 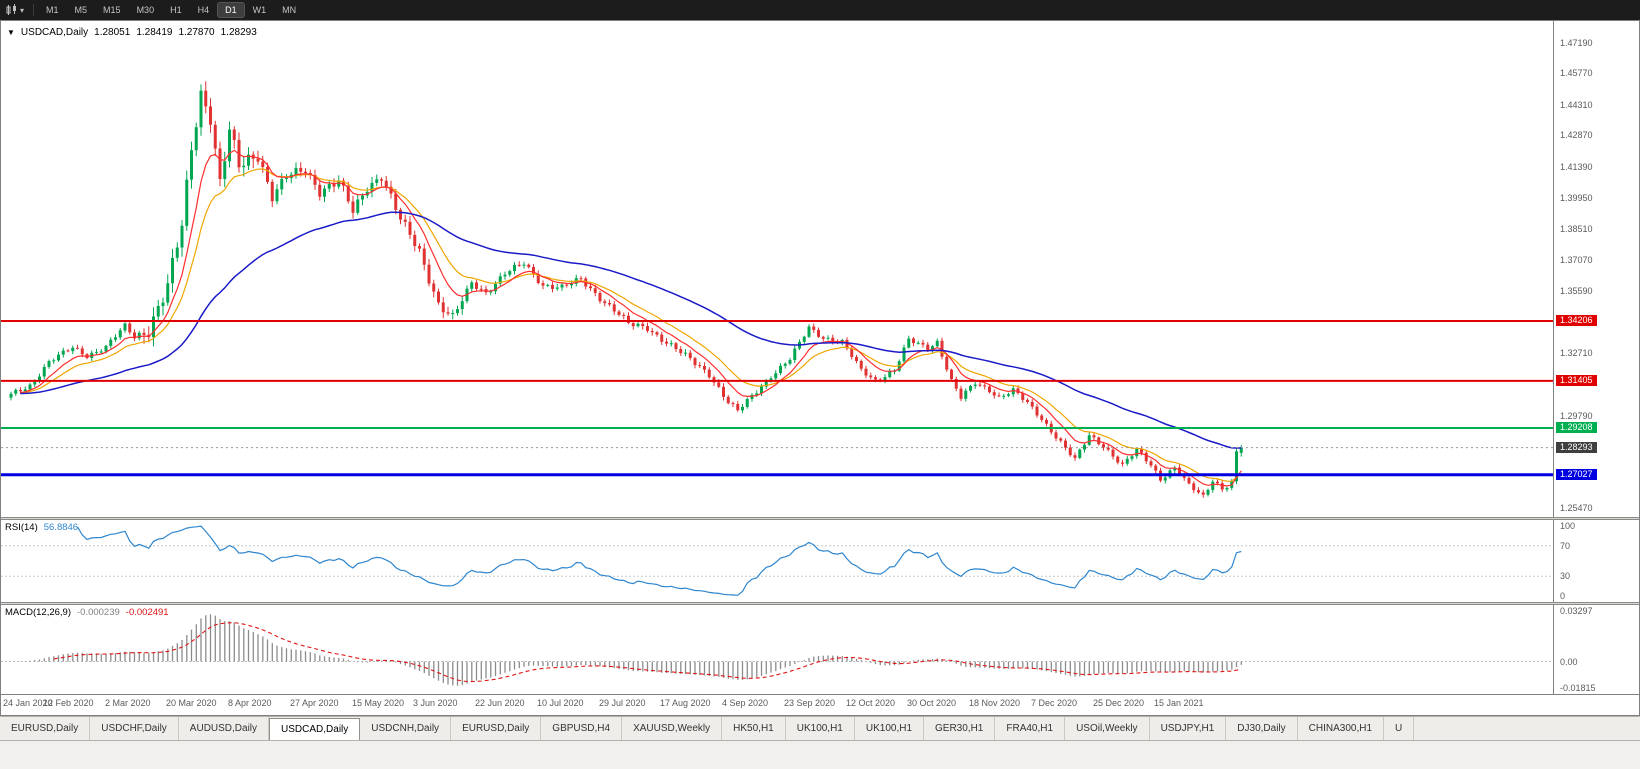 I want to click on price-tick-label: 1.44310, so click(x=1576, y=105).